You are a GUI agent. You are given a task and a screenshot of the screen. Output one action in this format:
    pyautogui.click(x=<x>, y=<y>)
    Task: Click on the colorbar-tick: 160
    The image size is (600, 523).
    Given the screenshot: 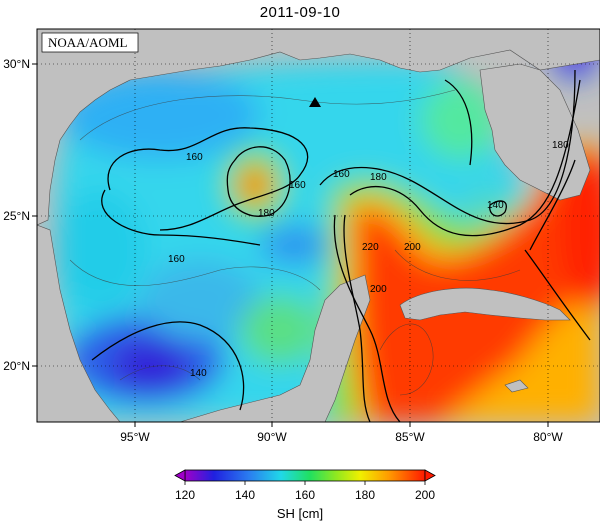 What is the action you would take?
    pyautogui.click(x=305, y=495)
    